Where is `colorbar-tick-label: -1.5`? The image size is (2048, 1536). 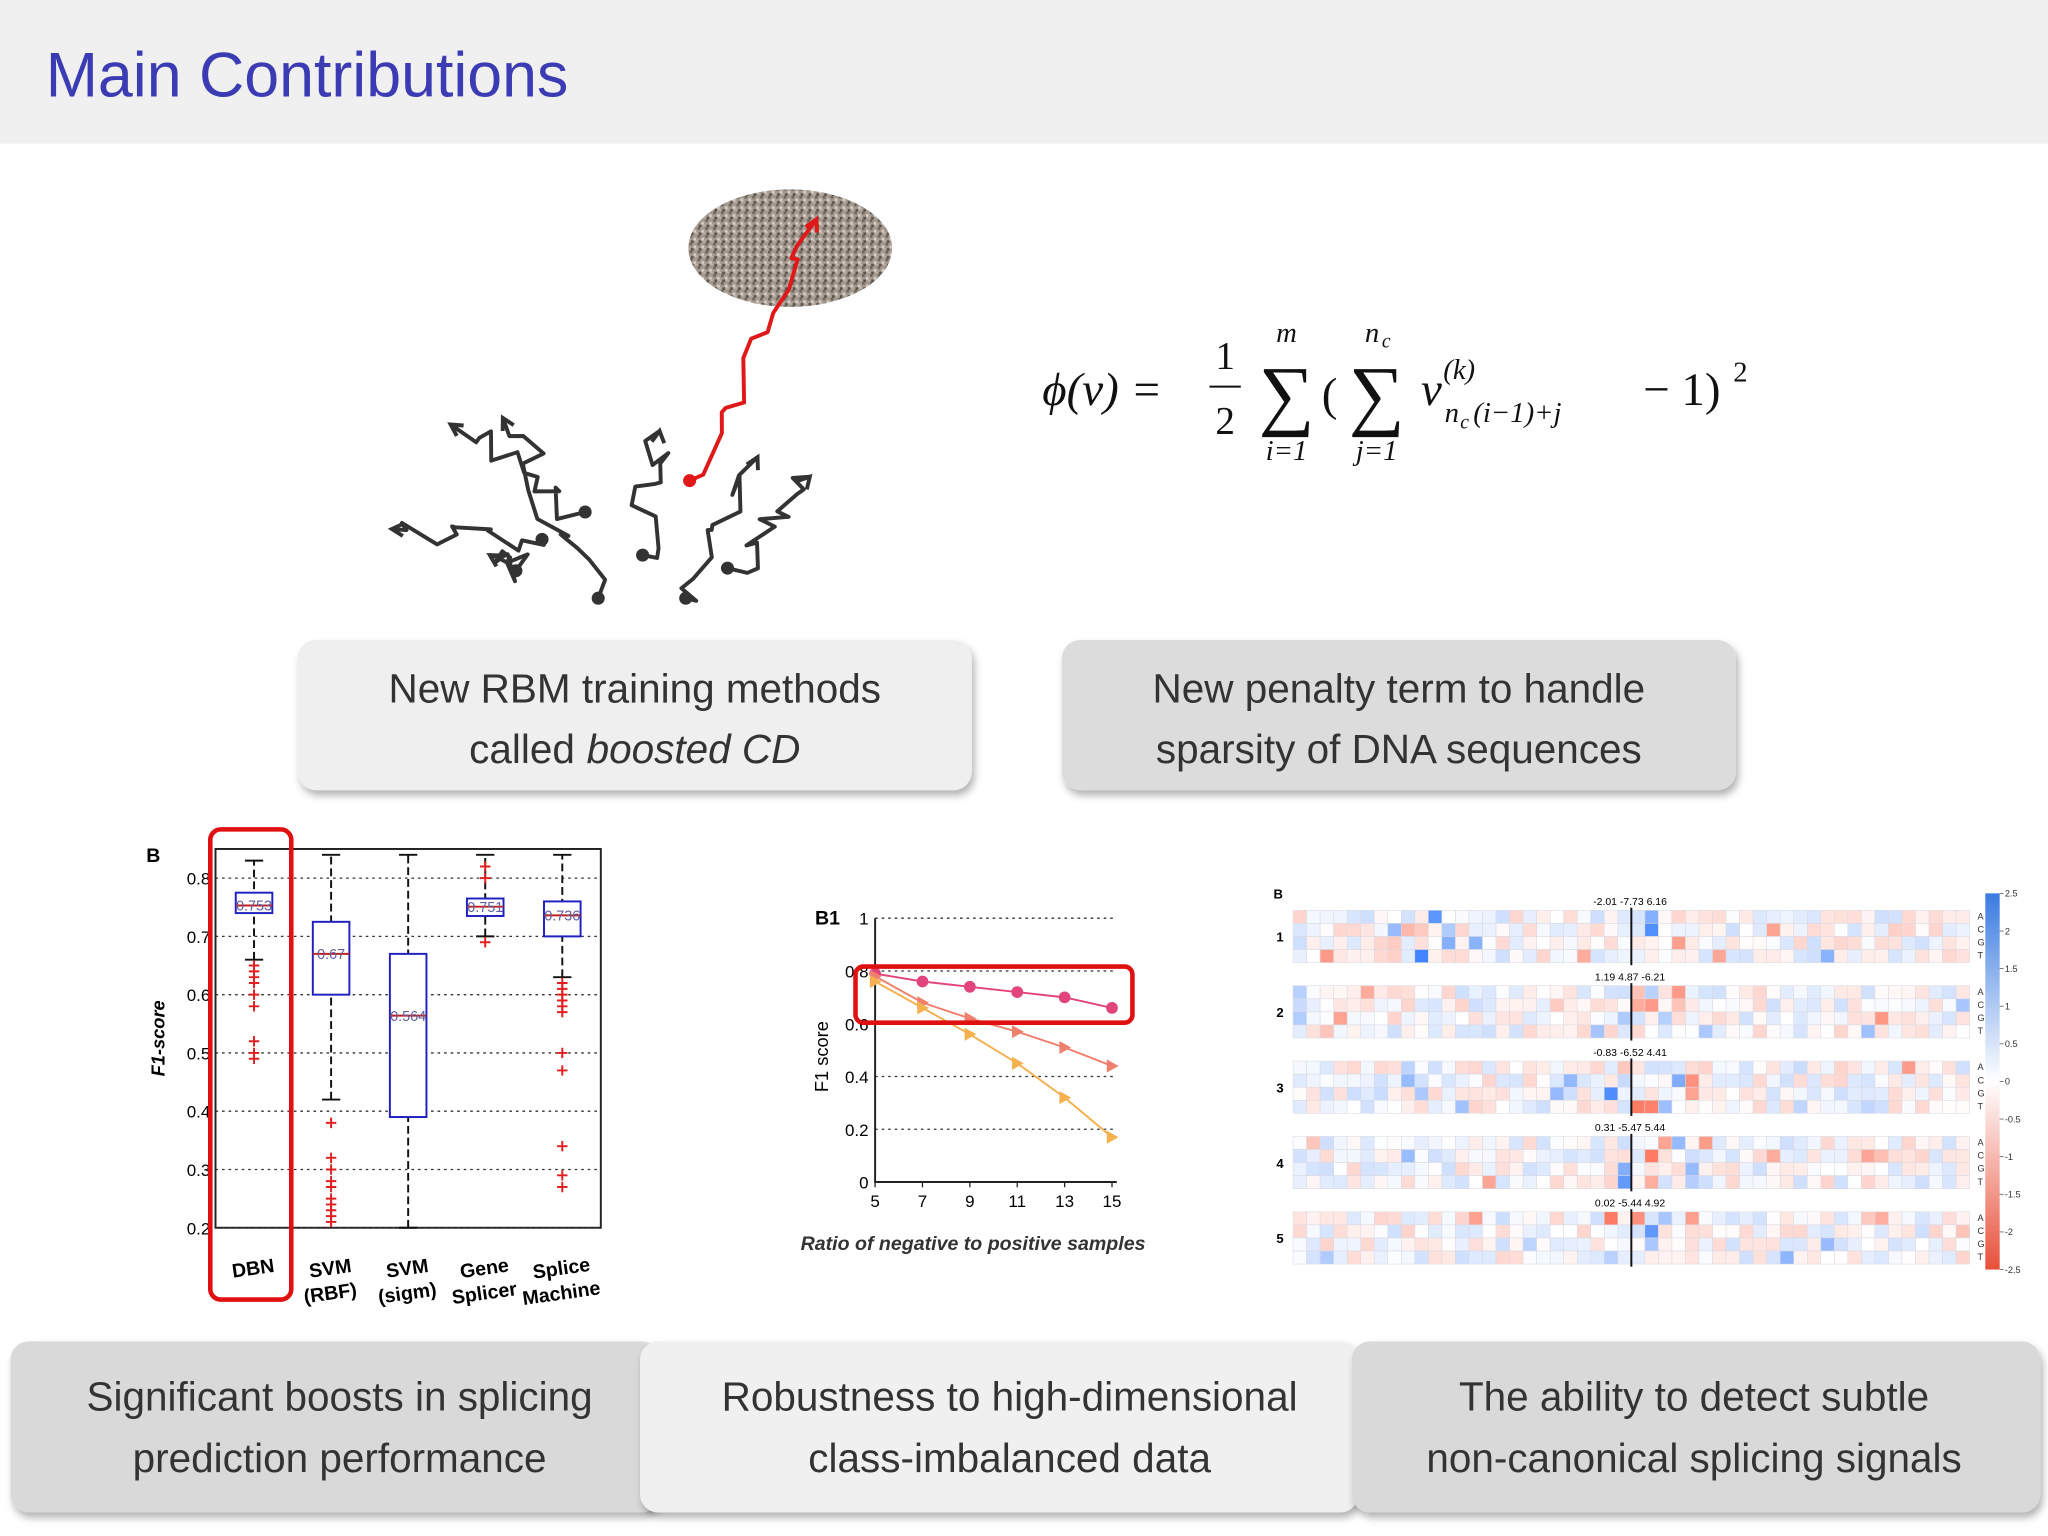 colorbar-tick-label: -1.5 is located at coordinates (2013, 1195).